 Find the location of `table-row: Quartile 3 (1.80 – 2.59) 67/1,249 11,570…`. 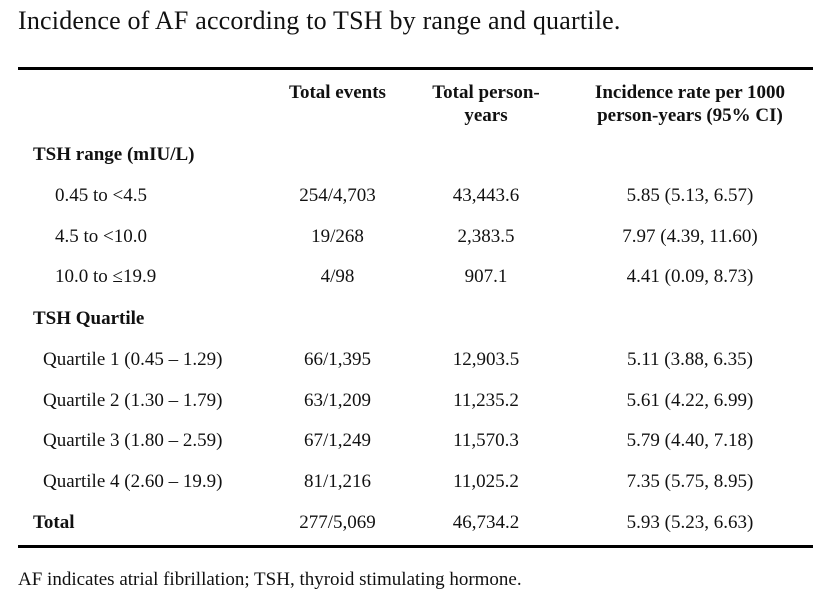

table-row: Quartile 3 (1.80 – 2.59) 67/1,249 11,570… is located at coordinates (420, 445).